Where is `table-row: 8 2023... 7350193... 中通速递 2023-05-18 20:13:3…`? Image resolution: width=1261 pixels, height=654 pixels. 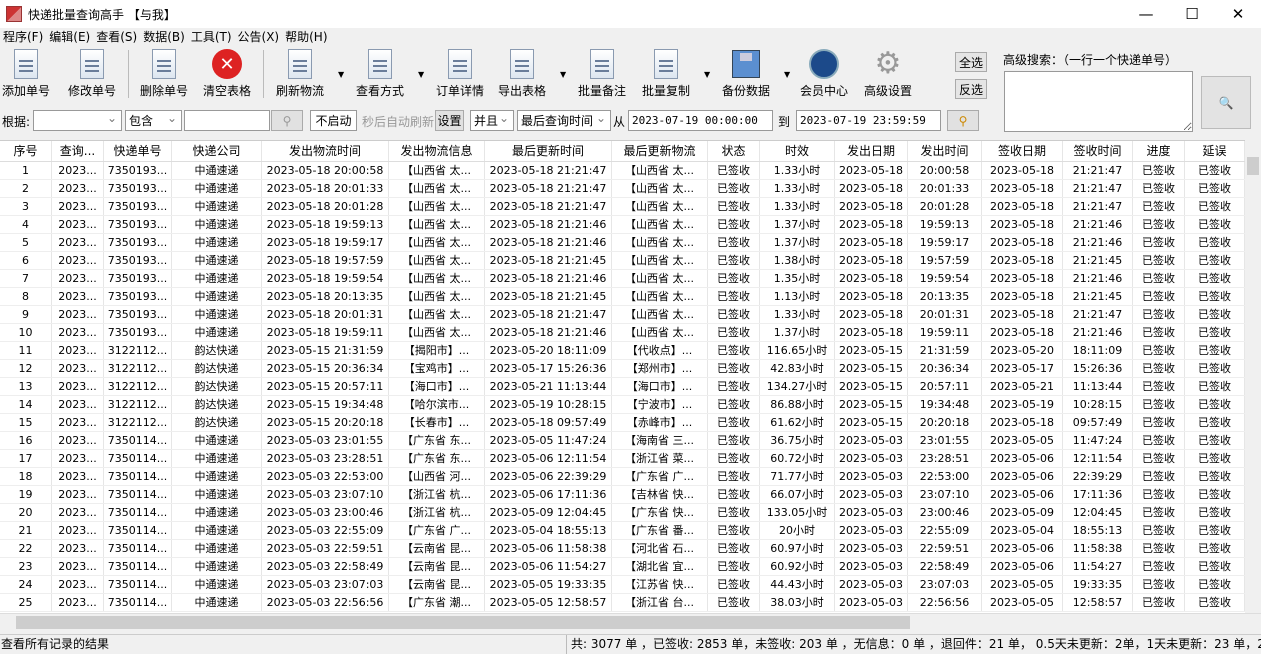 table-row: 8 2023... 7350193... 中通速递 2023-05-18 20:13:3… is located at coordinates (622, 297).